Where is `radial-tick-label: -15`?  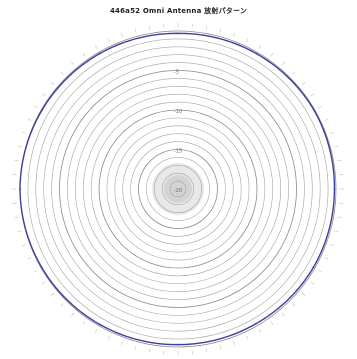
radial-tick-label: -15 is located at coordinates (178, 152).